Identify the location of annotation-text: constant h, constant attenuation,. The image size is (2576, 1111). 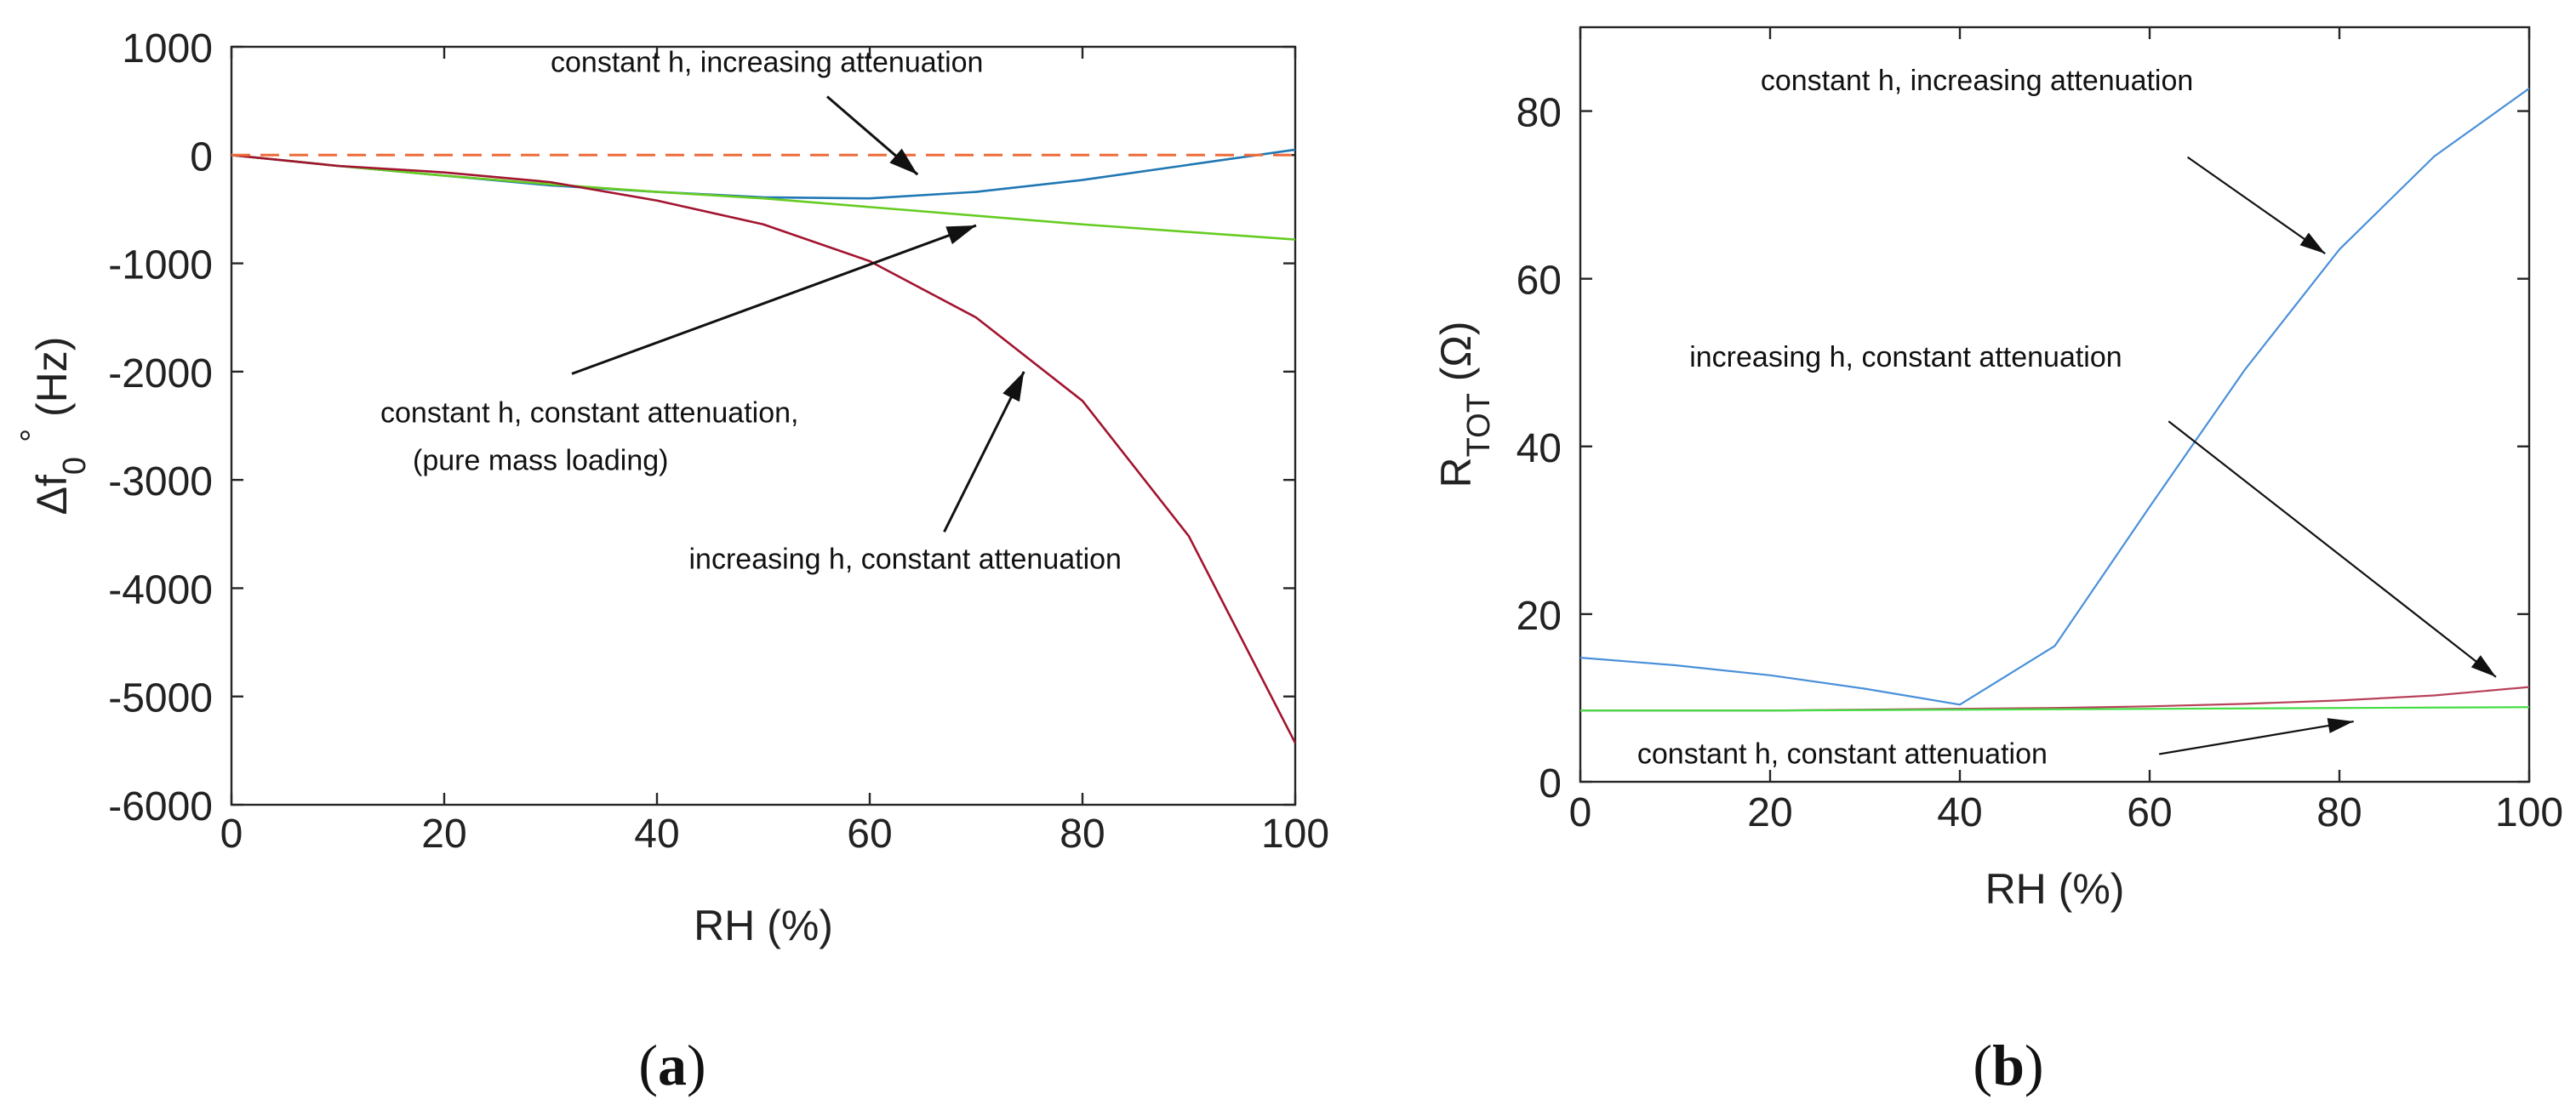
(589, 413).